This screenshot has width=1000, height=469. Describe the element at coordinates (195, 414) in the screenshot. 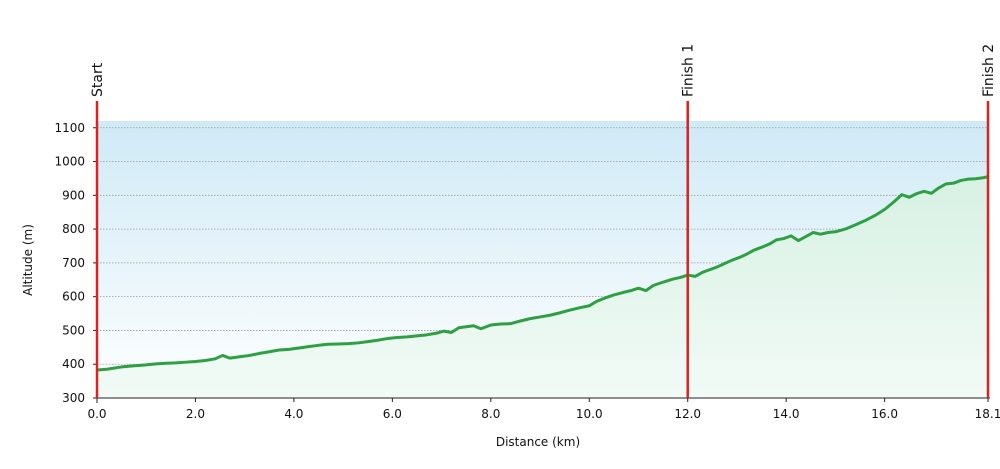

I see `x-tick-label: 2.0` at that location.